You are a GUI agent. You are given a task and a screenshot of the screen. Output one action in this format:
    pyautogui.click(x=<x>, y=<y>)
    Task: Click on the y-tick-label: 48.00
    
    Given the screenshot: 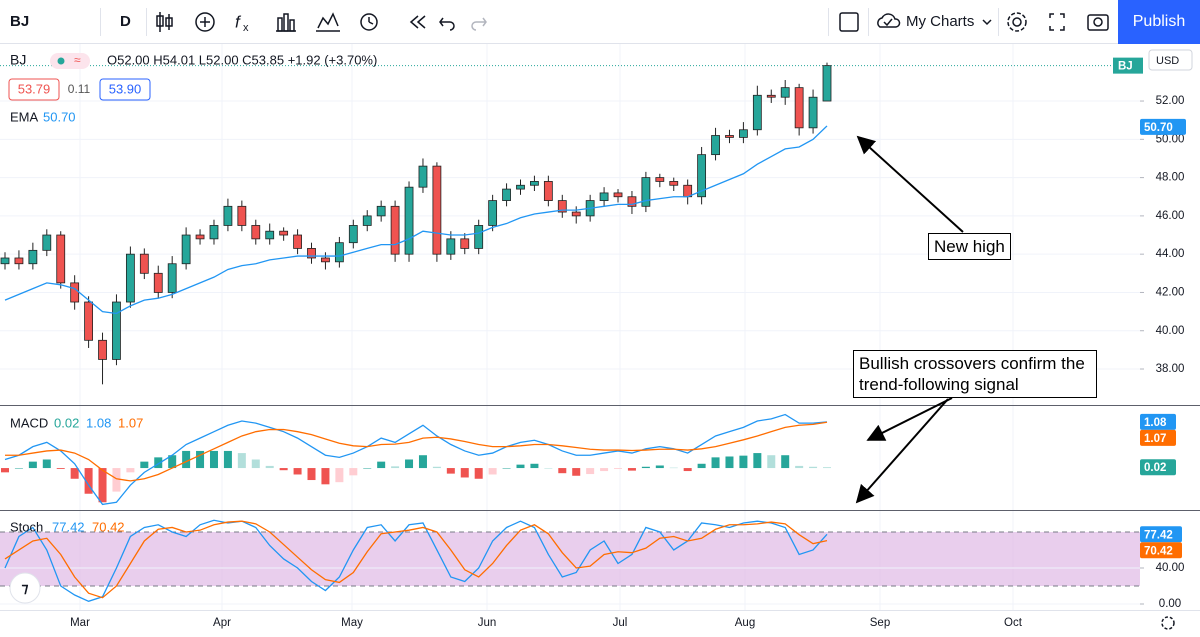 What is the action you would take?
    pyautogui.click(x=1170, y=178)
    